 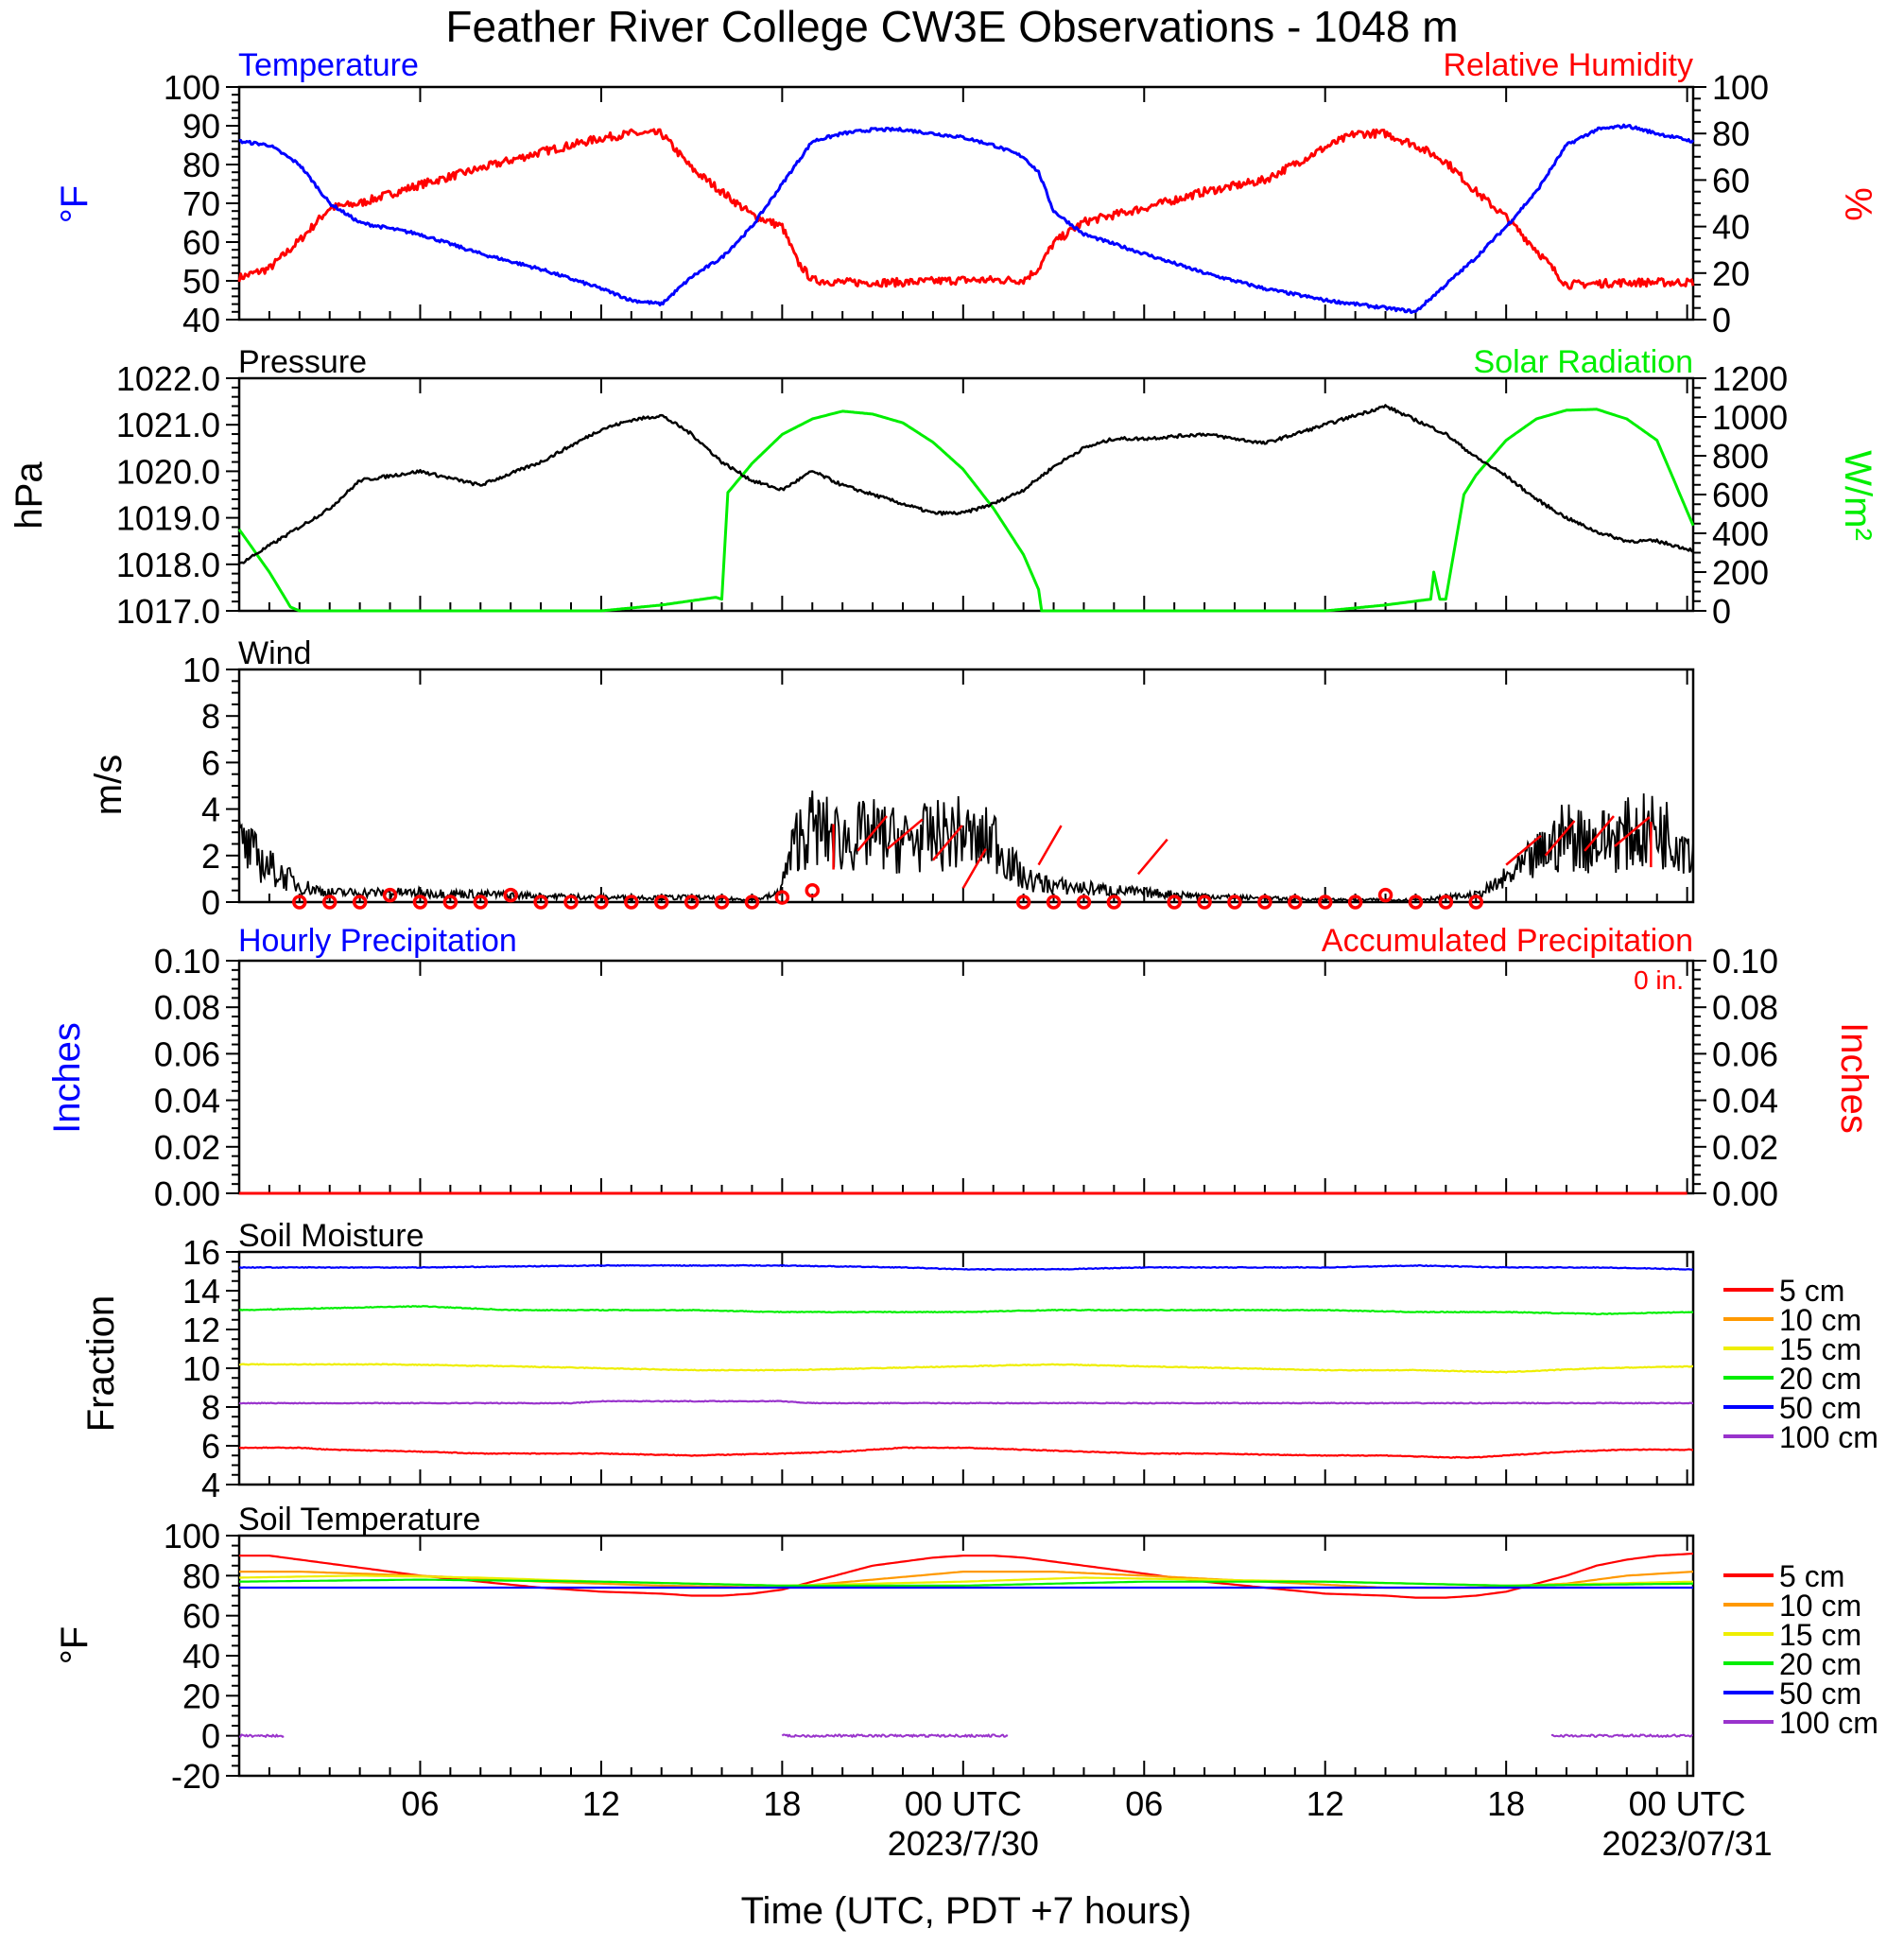 What do you see at coordinates (201, 1617) in the screenshot?
I see `soil-temp-y-tick-label: 60` at bounding box center [201, 1617].